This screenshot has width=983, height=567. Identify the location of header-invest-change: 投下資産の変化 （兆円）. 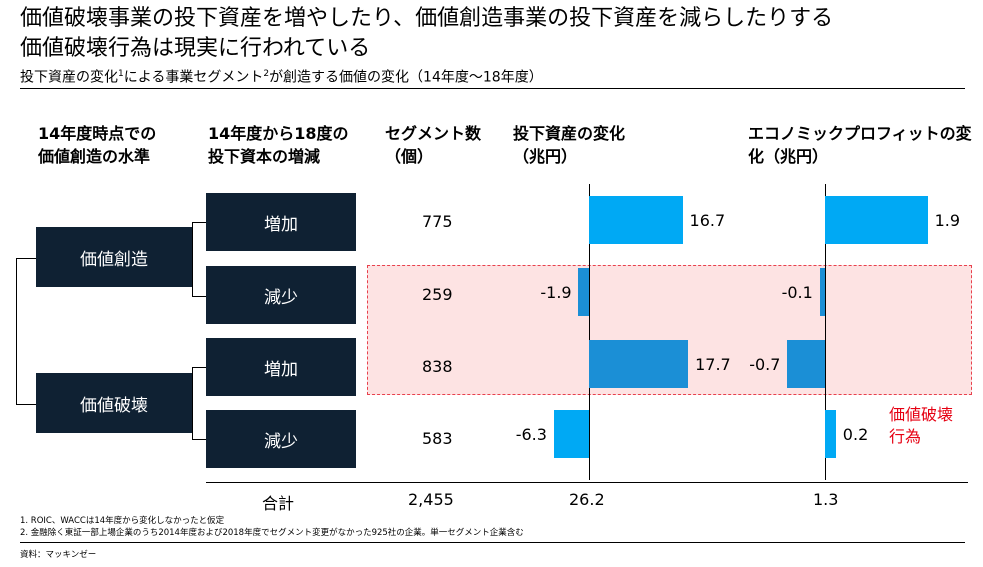
(569, 145).